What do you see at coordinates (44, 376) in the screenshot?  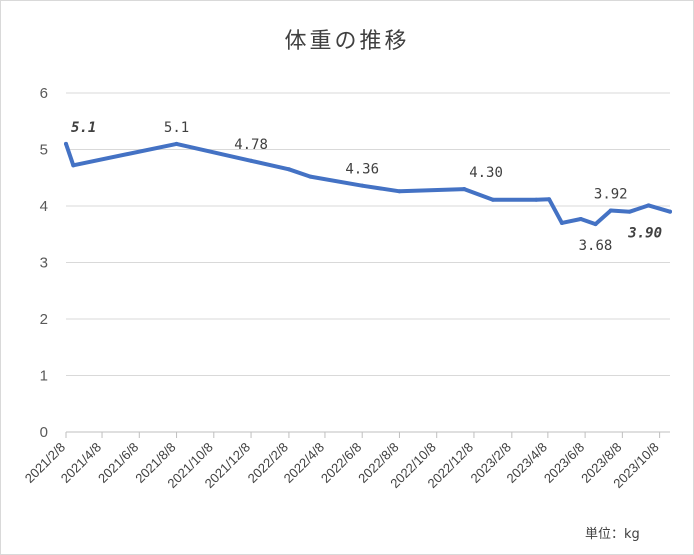 I see `y-tick-label: 1` at bounding box center [44, 376].